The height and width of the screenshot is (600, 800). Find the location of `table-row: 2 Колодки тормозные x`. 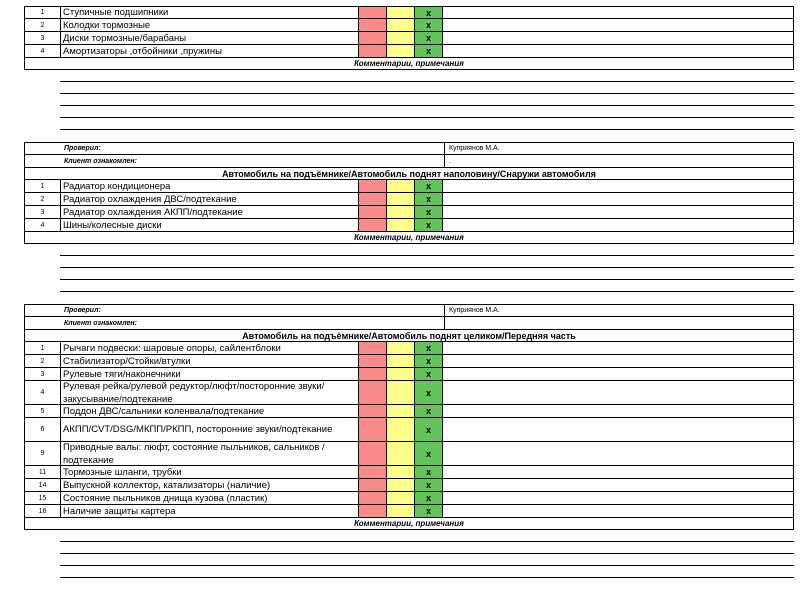

table-row: 2 Колодки тормозные x is located at coordinates (409, 25).